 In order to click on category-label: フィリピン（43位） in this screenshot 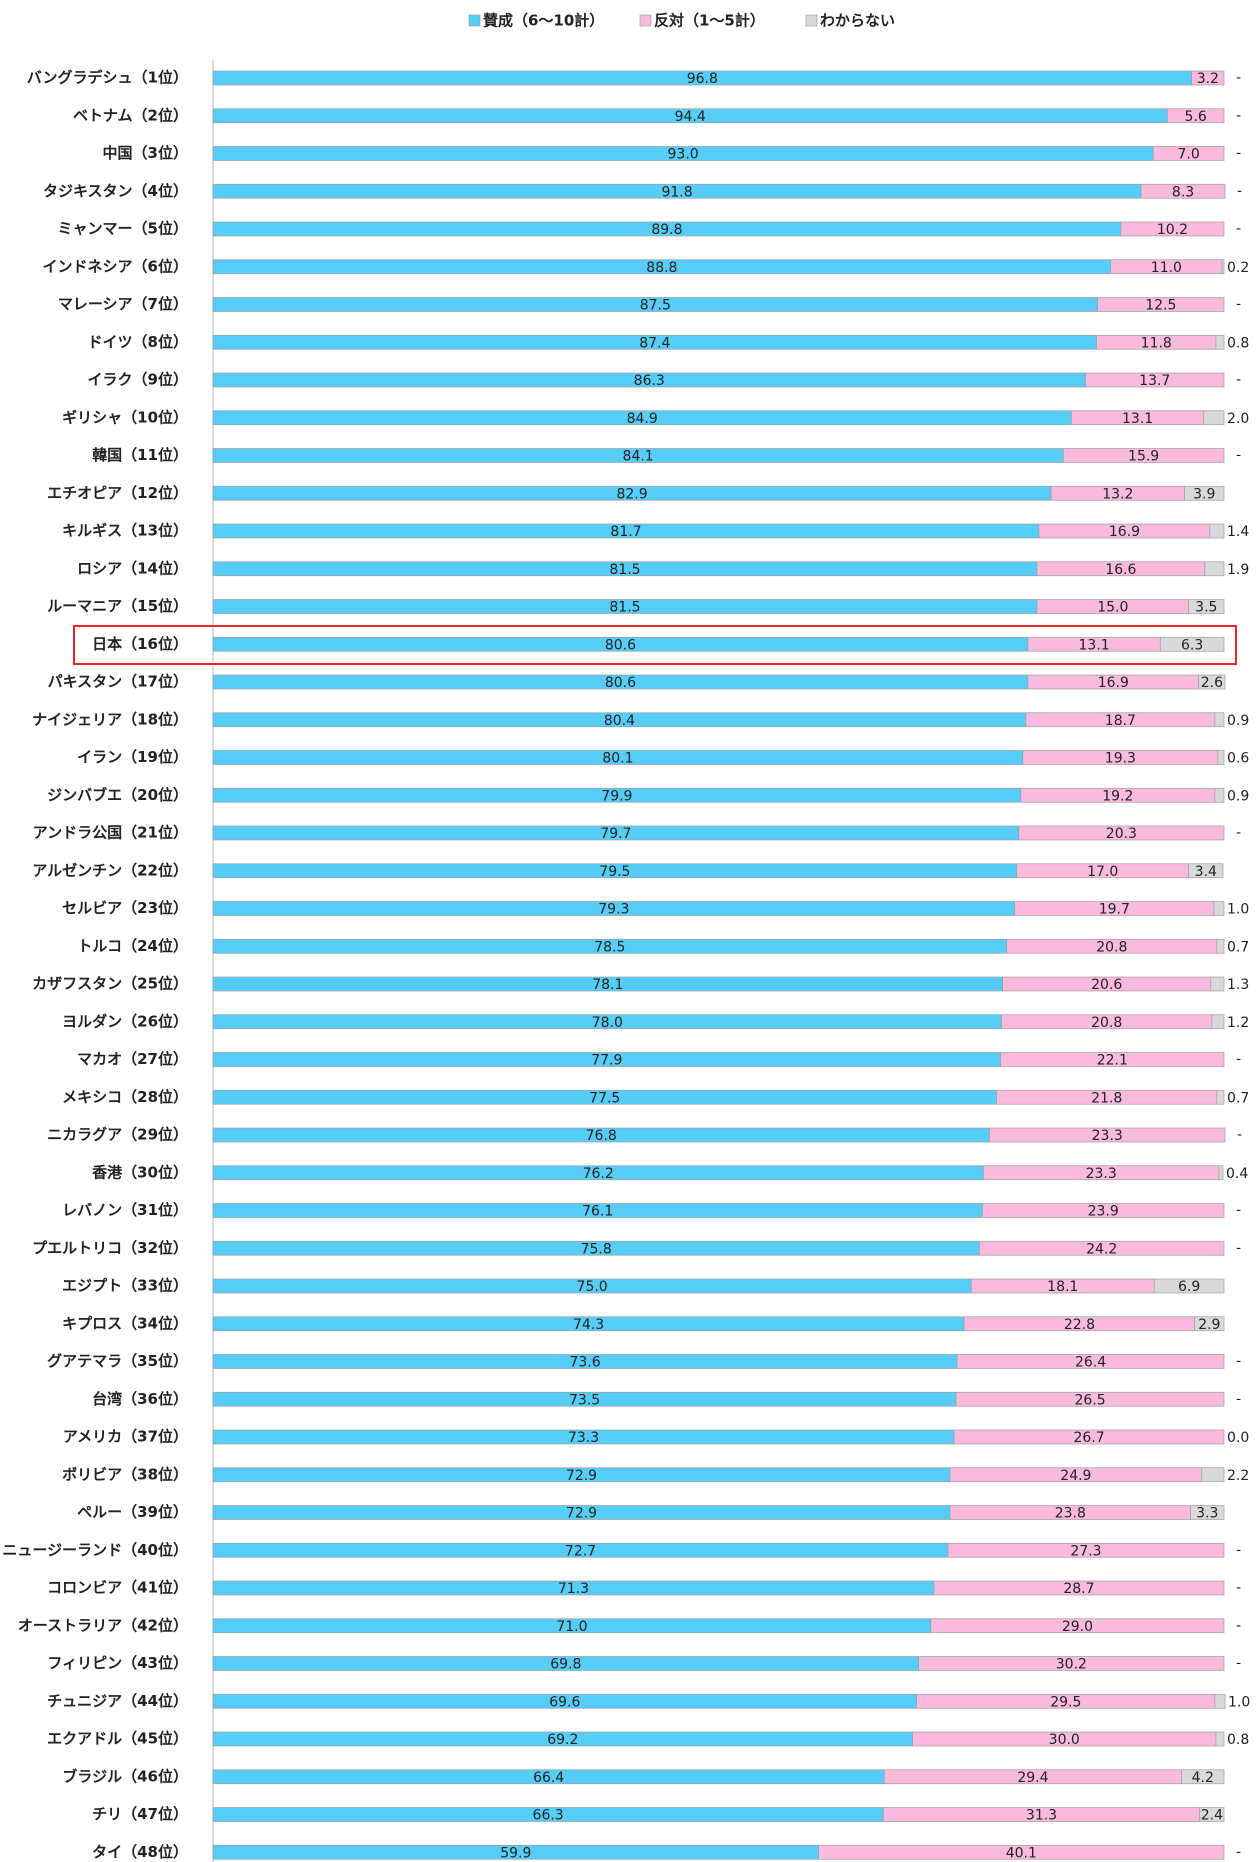, I will do `click(117, 1663)`.